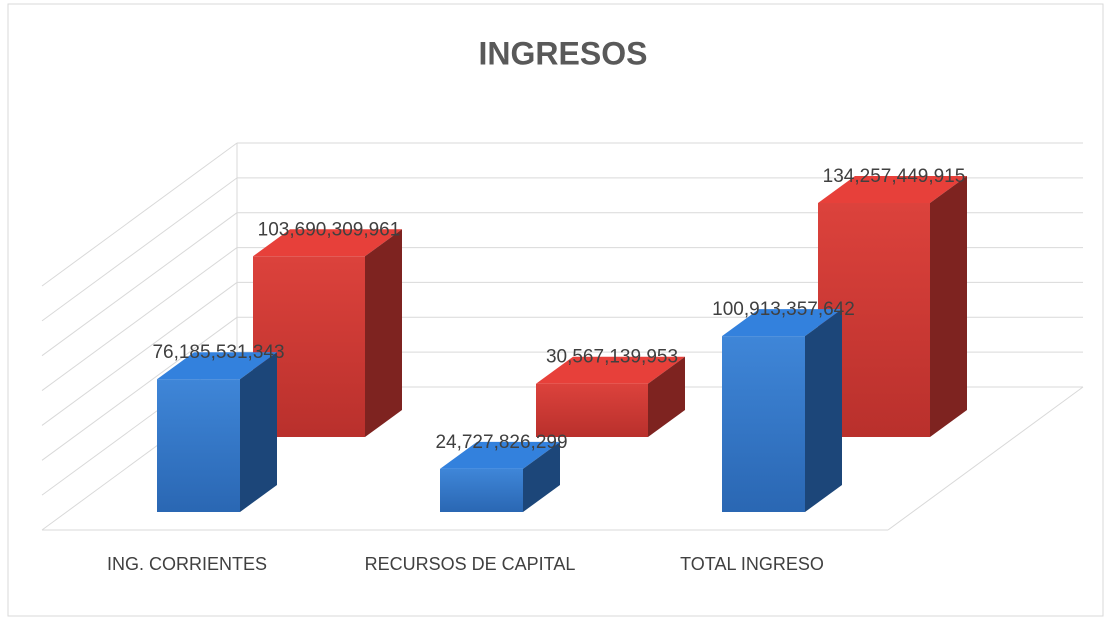 The width and height of the screenshot is (1107, 621). I want to click on data-label: 30,567,139,953, so click(612, 357).